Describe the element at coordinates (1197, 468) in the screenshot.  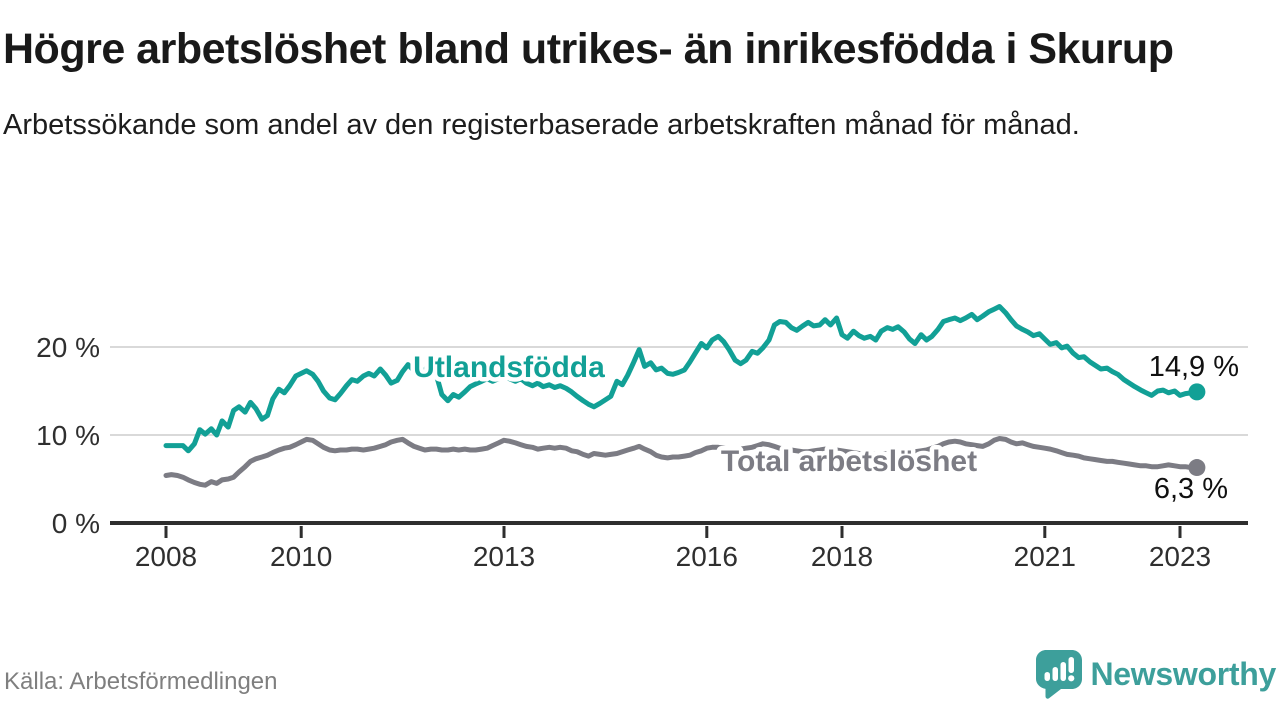
I see `series-end-dot-total` at that location.